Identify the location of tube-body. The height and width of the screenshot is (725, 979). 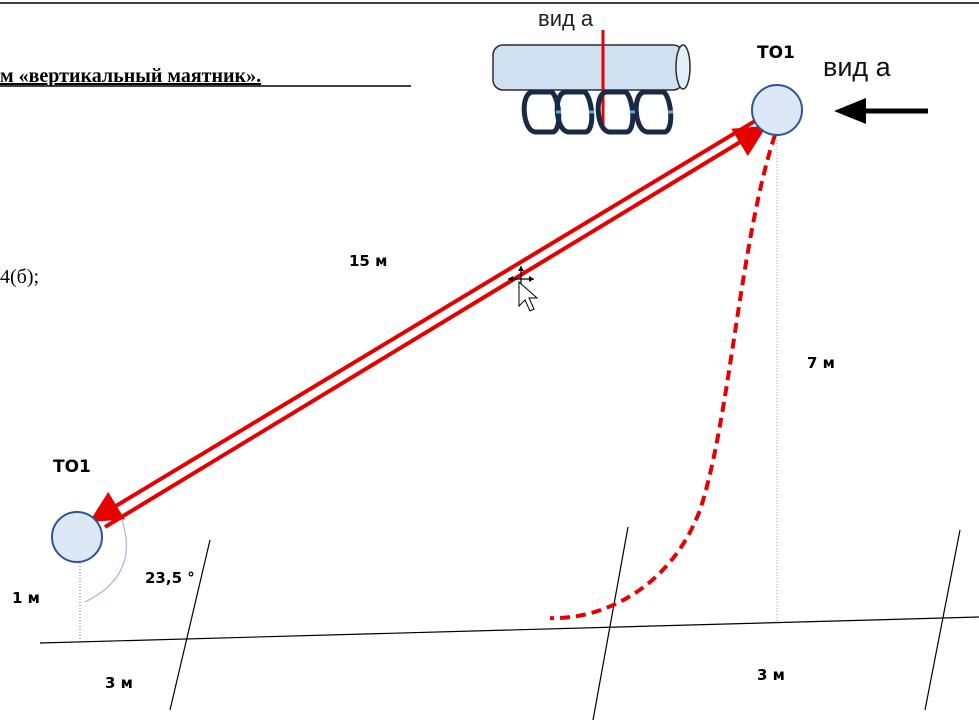
(588, 67).